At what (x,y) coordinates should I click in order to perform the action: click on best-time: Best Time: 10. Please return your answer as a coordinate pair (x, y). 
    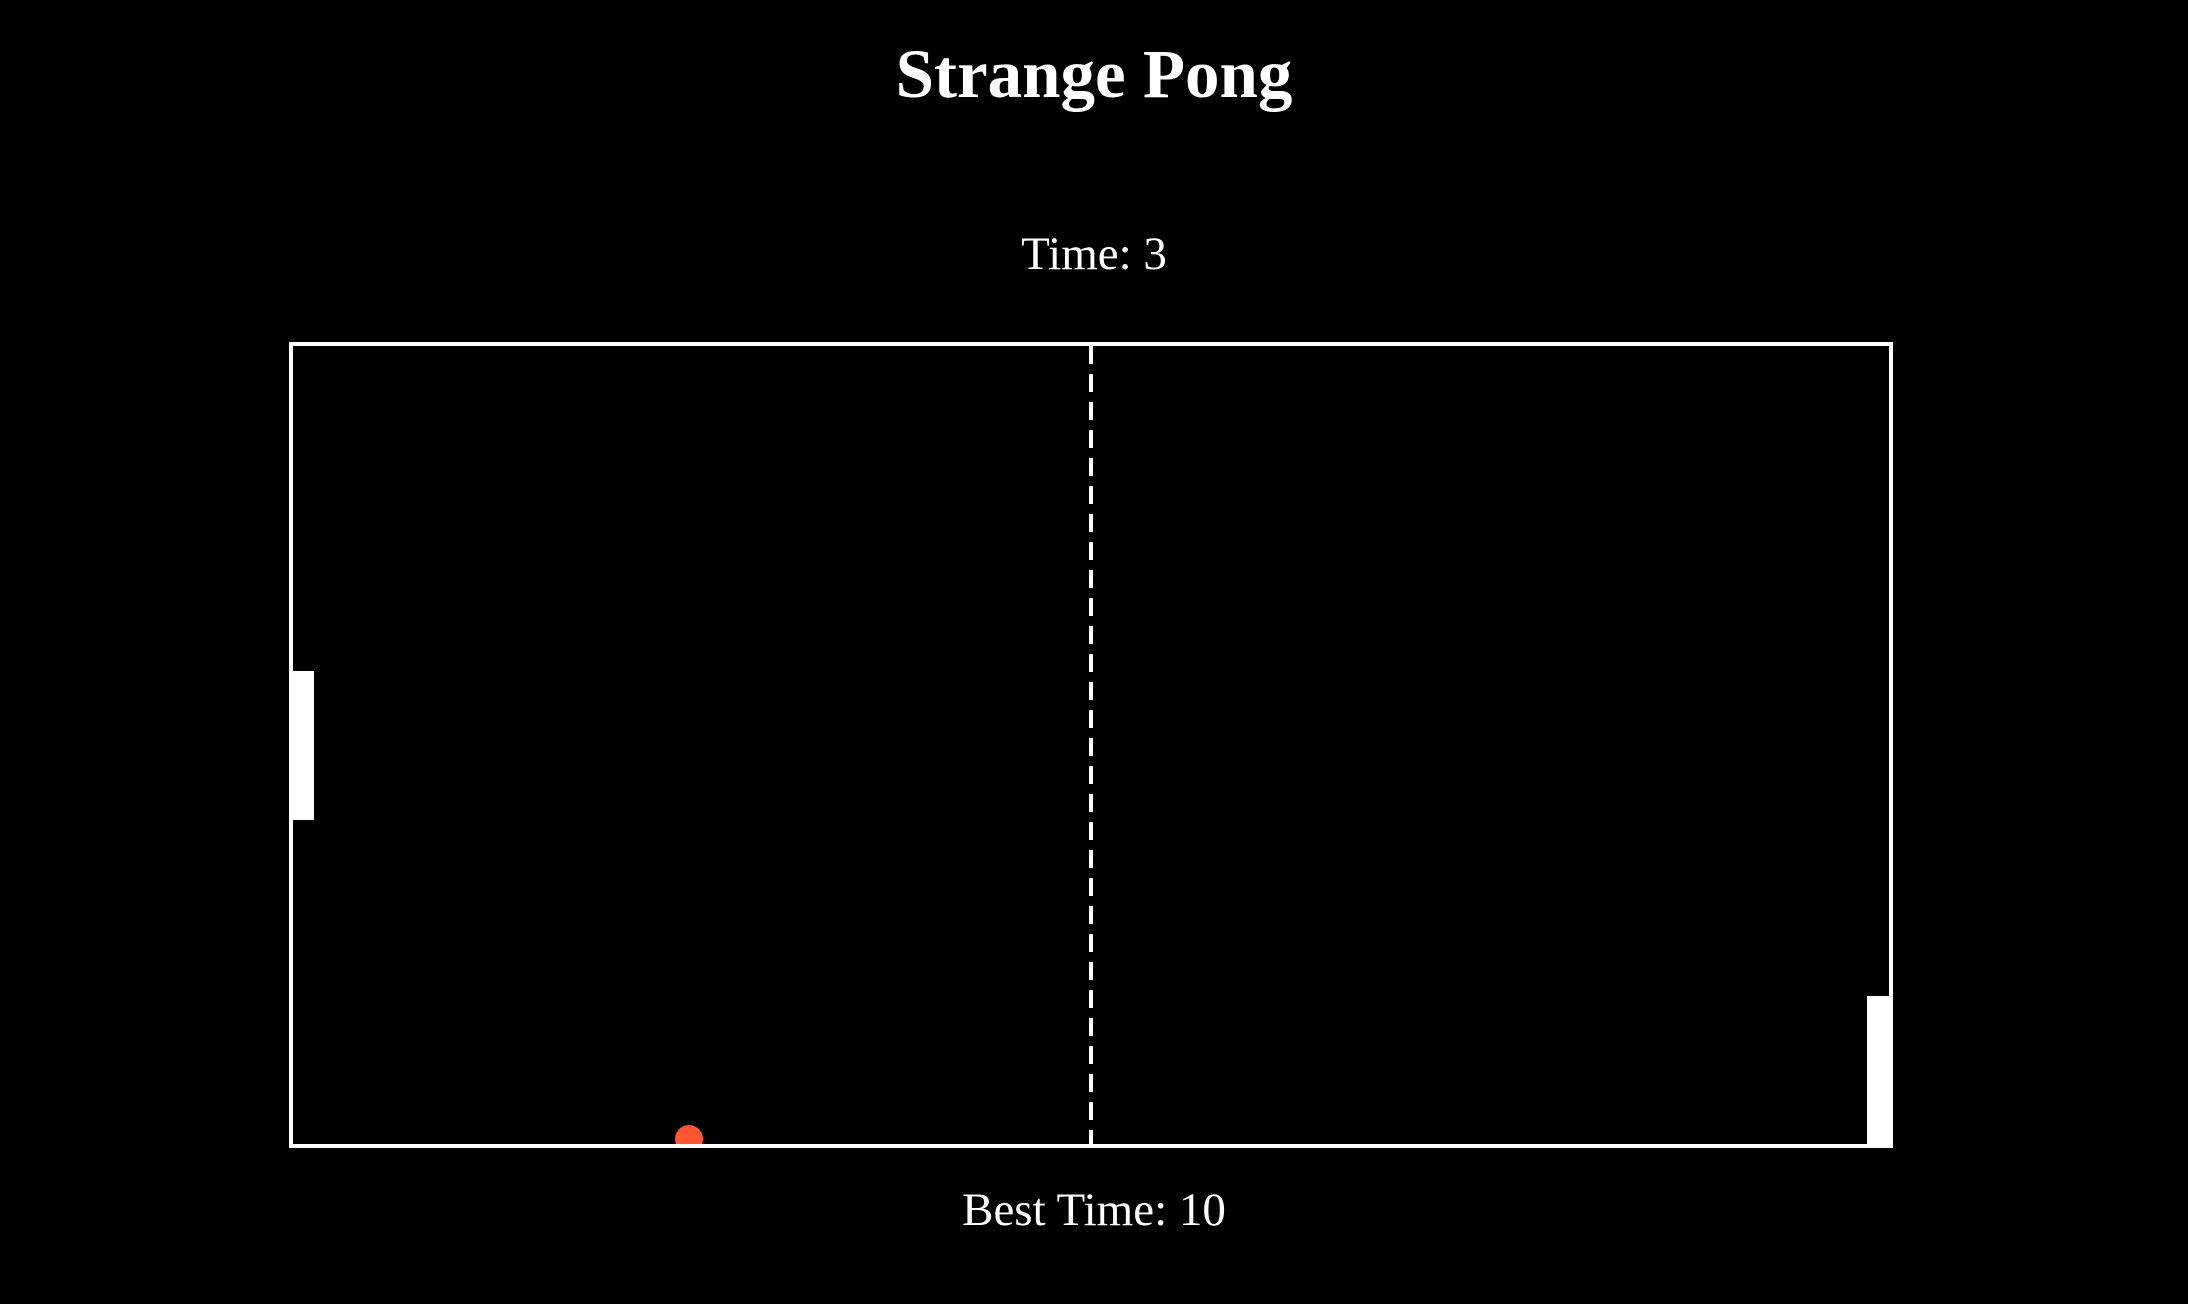
    Looking at the image, I should click on (1094, 1210).